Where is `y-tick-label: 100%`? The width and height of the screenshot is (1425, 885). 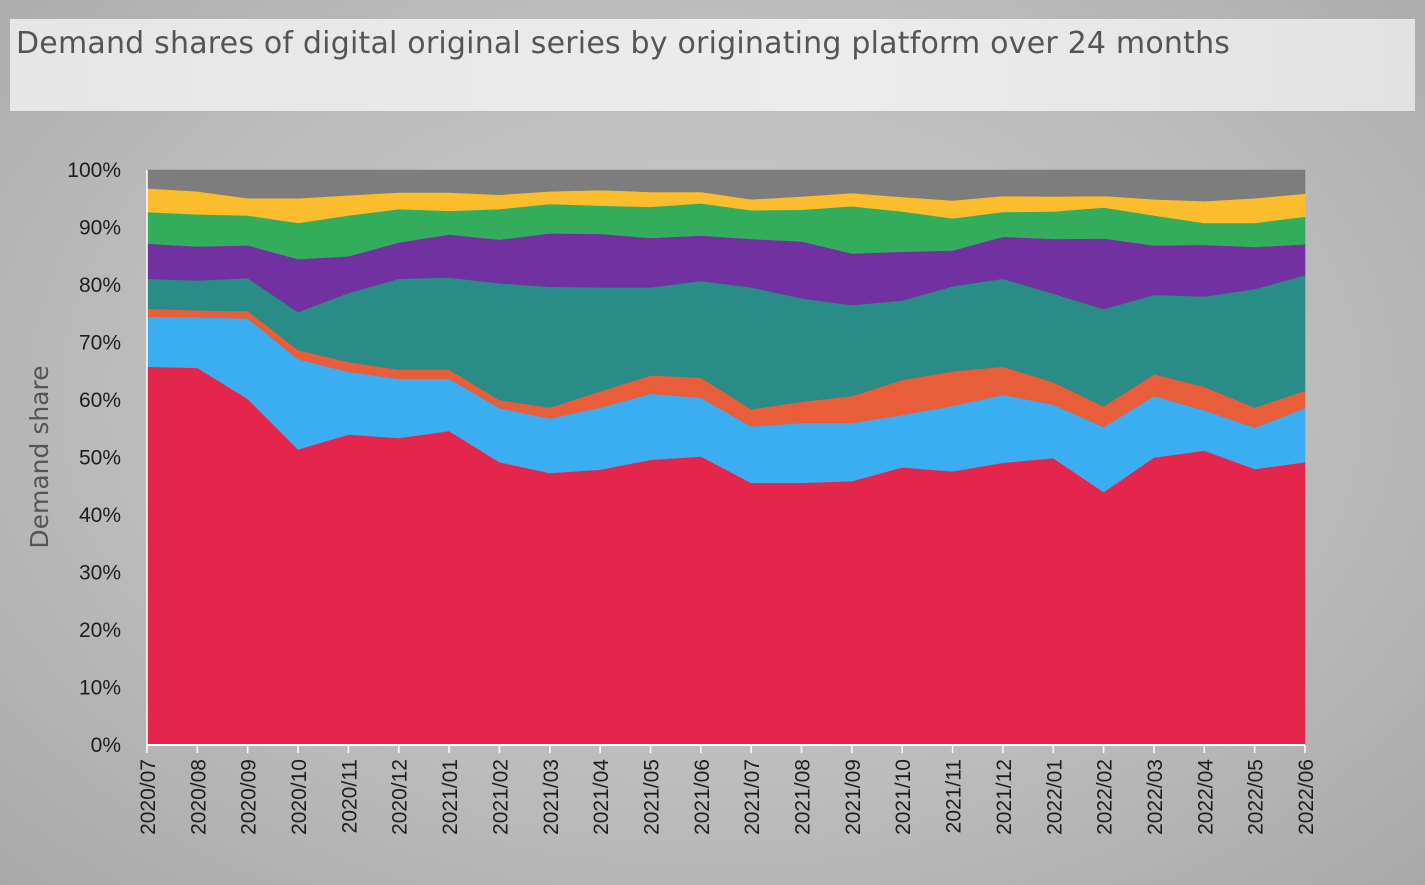 y-tick-label: 100% is located at coordinates (94, 170).